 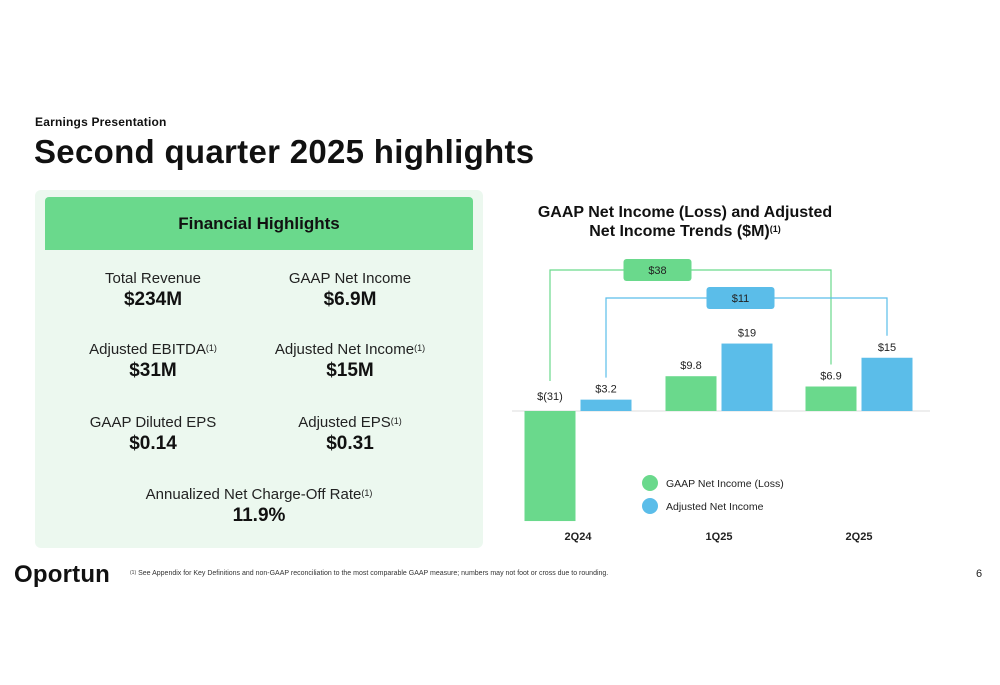 What do you see at coordinates (350, 349) in the screenshot?
I see `metric-label: Adjusted Net Income(1)` at bounding box center [350, 349].